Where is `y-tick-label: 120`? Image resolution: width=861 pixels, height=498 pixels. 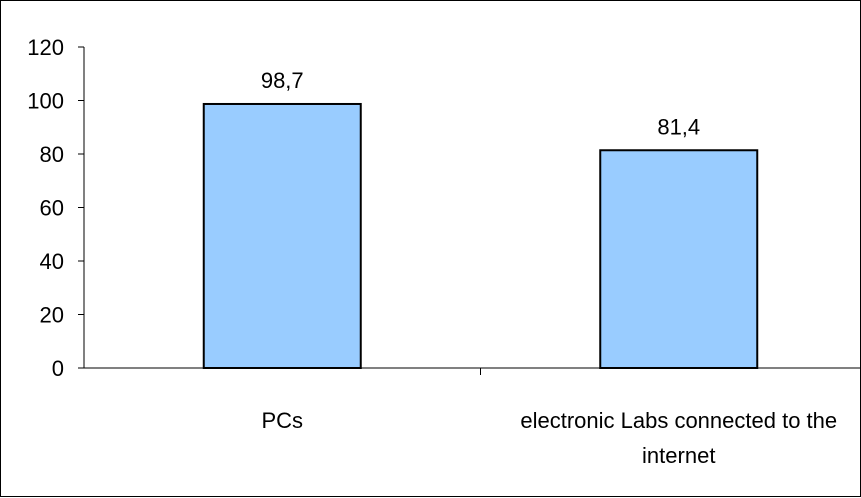 y-tick-label: 120 is located at coordinates (45, 47).